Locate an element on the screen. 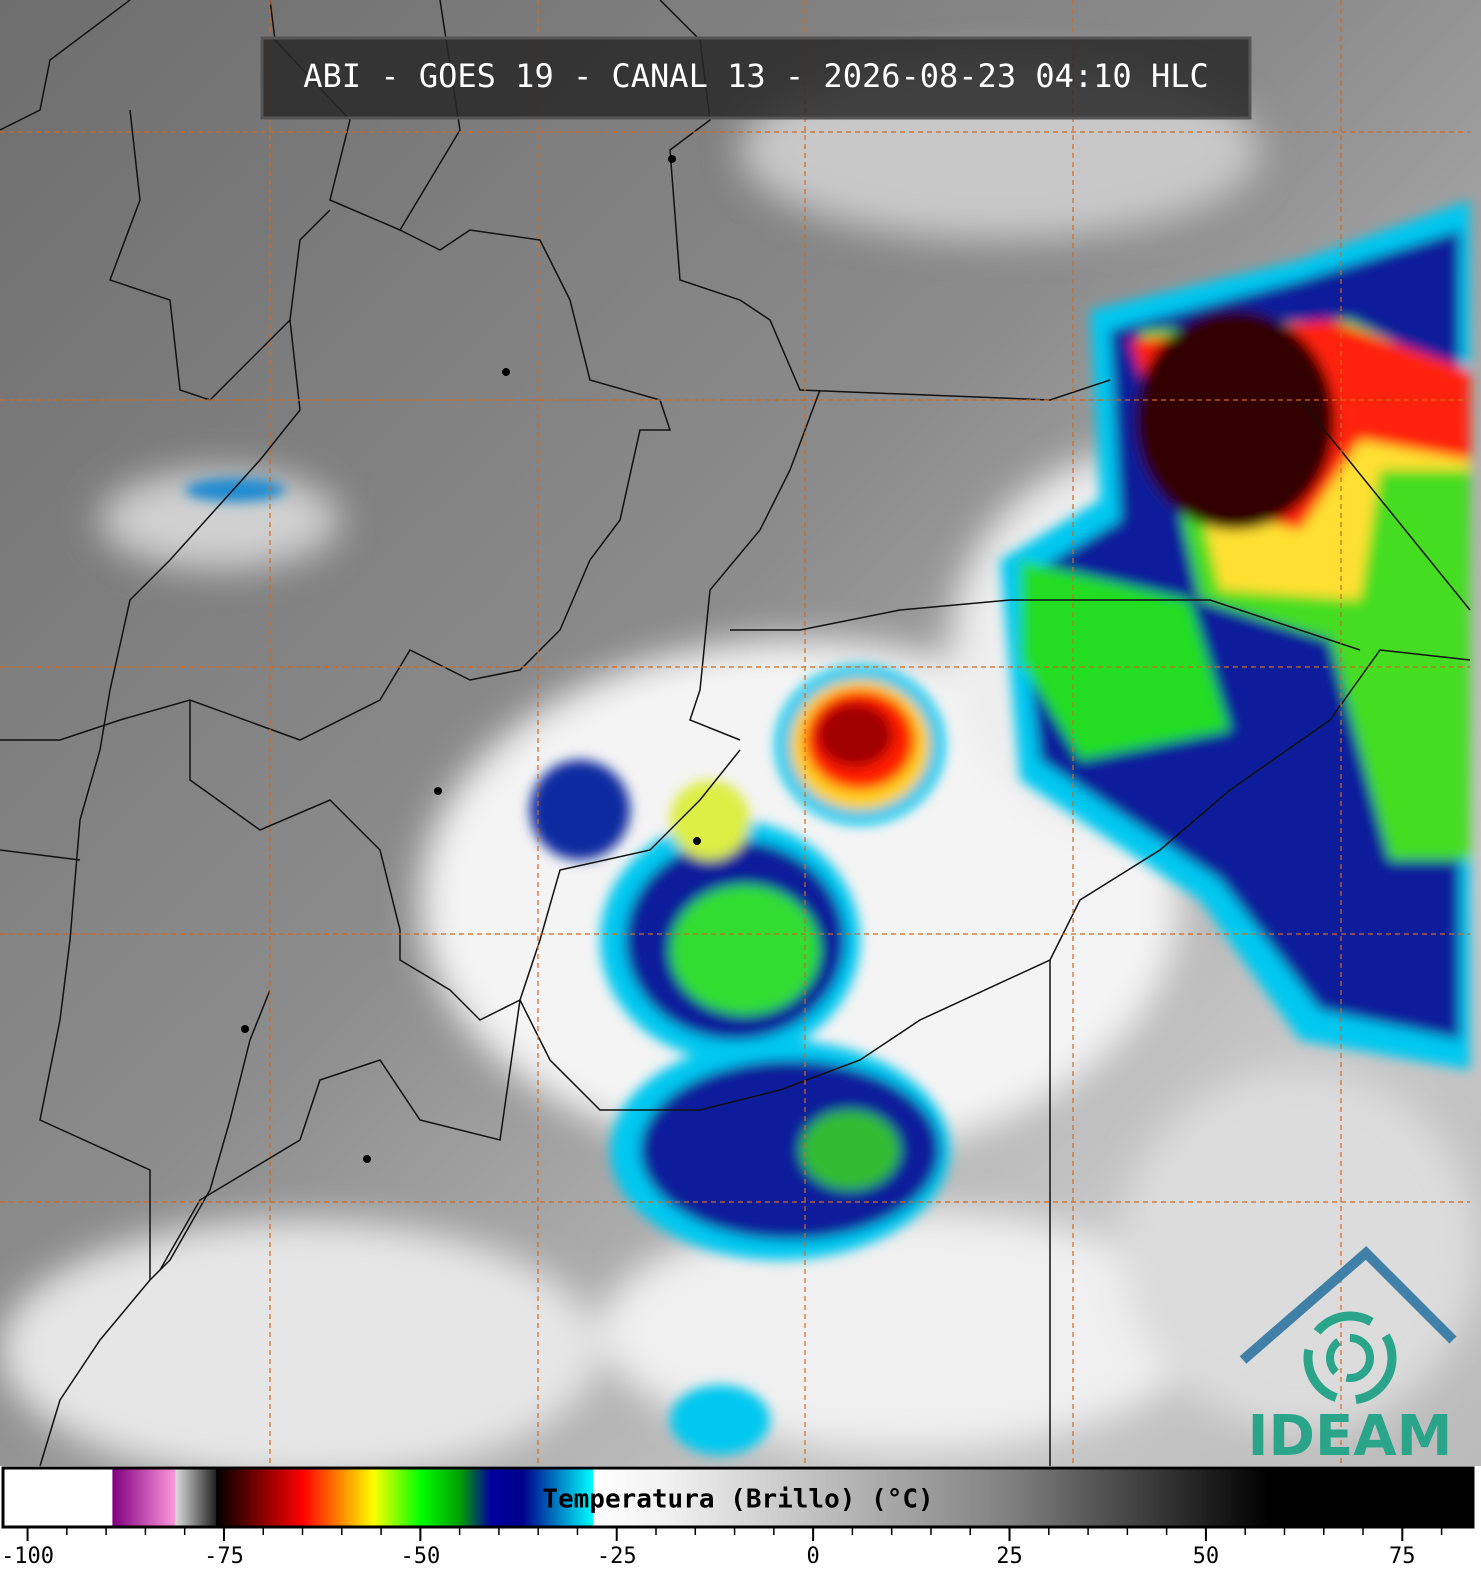 The width and height of the screenshot is (1481, 1577). tick-label: -75 is located at coordinates (224, 1556).